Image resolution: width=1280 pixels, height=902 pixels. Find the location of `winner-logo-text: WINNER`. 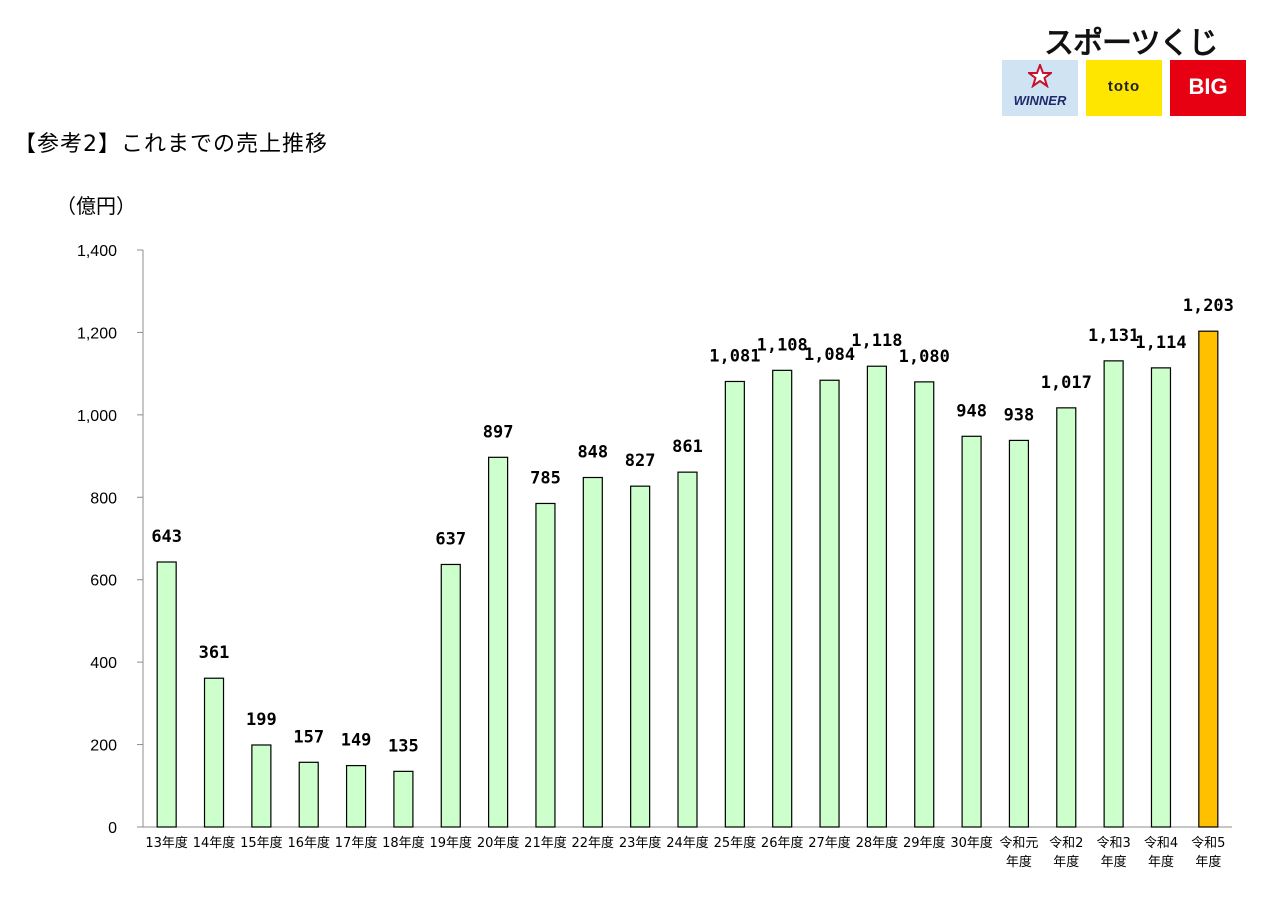

winner-logo-text: WINNER is located at coordinates (1040, 100).